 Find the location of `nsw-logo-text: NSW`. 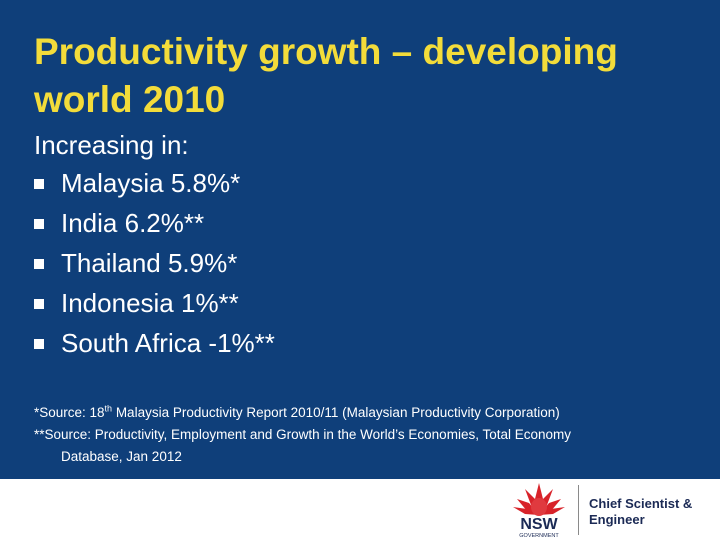

nsw-logo-text: NSW is located at coordinates (539, 524).